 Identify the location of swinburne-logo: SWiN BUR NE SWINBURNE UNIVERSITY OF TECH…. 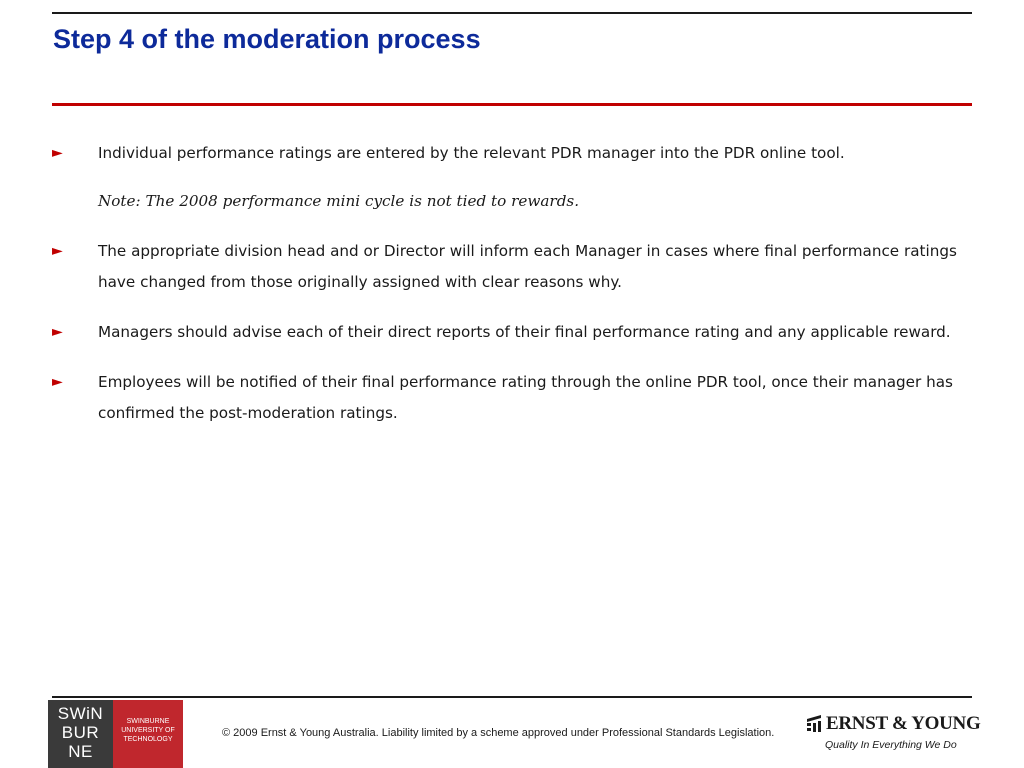
(115, 734).